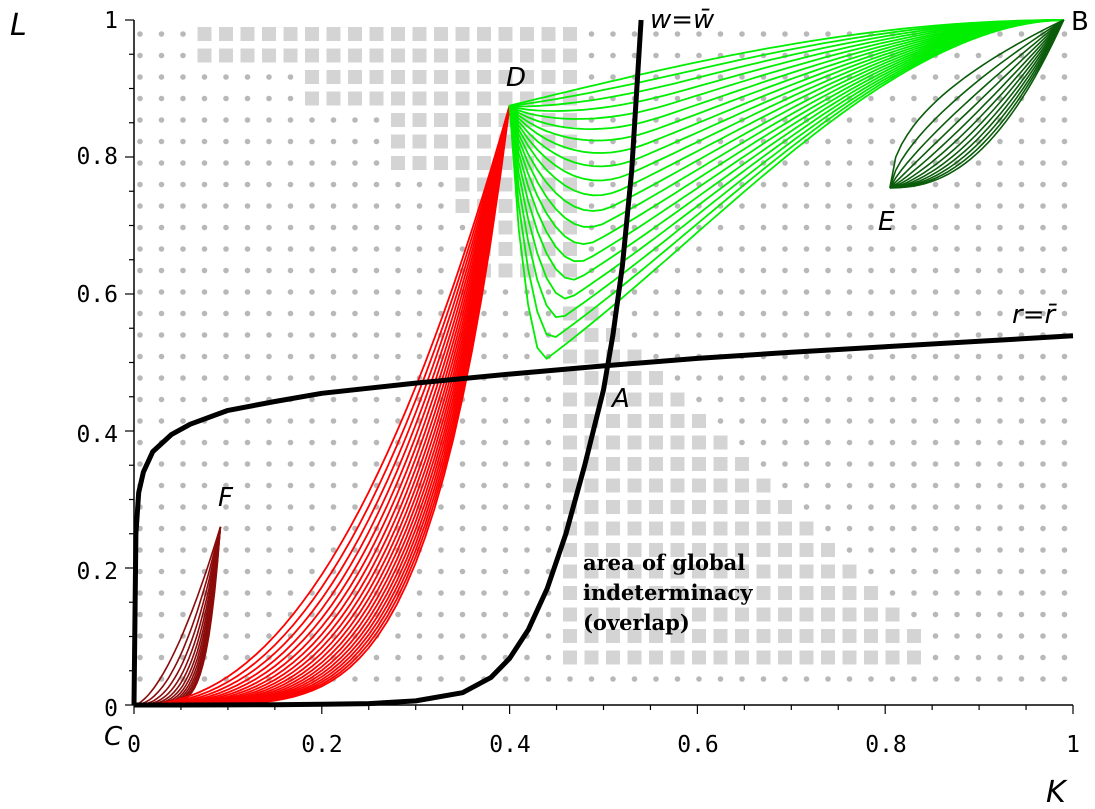  Describe the element at coordinates (97, 157) in the screenshot. I see `y-tick-4: 0.8` at that location.